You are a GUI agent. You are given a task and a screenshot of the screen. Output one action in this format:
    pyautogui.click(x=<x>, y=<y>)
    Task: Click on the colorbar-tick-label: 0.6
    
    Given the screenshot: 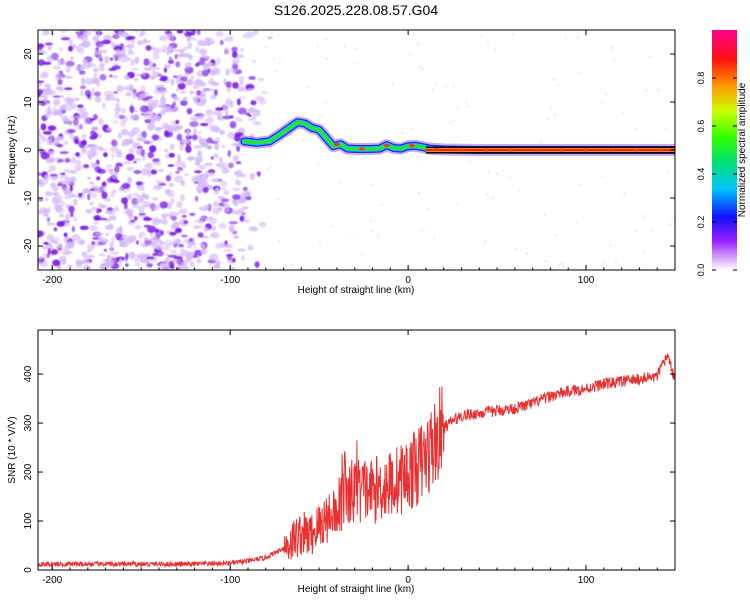 What is the action you would take?
    pyautogui.click(x=701, y=126)
    